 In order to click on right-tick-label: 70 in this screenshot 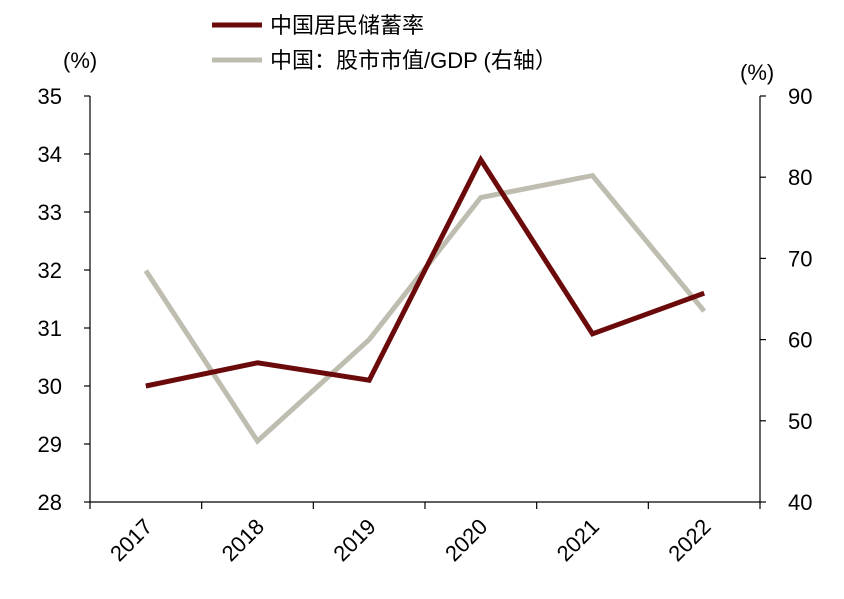, I will do `click(800, 258)`.